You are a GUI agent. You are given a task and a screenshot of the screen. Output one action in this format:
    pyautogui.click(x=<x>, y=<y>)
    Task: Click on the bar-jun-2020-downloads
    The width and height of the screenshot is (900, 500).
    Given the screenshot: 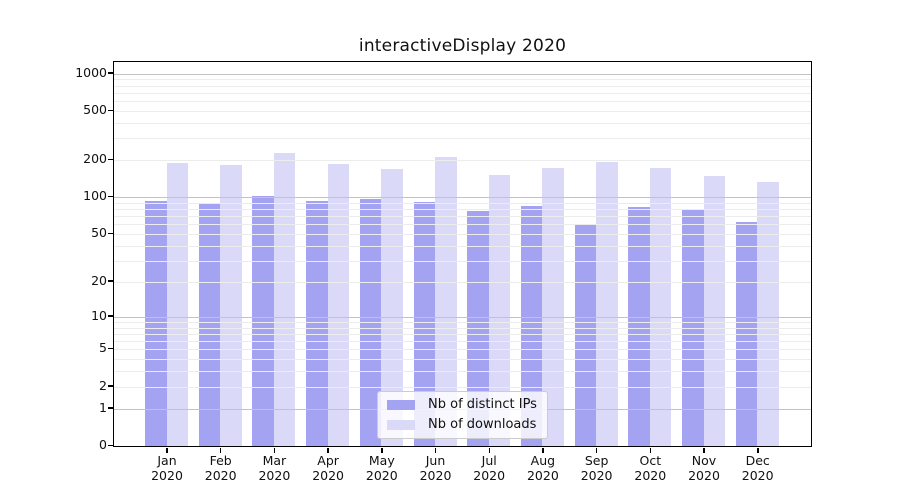 What is the action you would take?
    pyautogui.click(x=446, y=301)
    